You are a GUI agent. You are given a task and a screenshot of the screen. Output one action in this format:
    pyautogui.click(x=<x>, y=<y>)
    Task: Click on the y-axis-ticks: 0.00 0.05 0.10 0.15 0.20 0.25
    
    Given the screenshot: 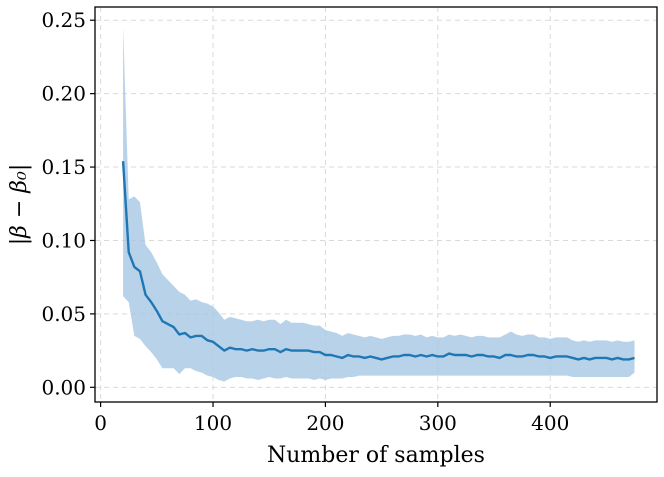 What is the action you would take?
    pyautogui.click(x=68, y=203)
    